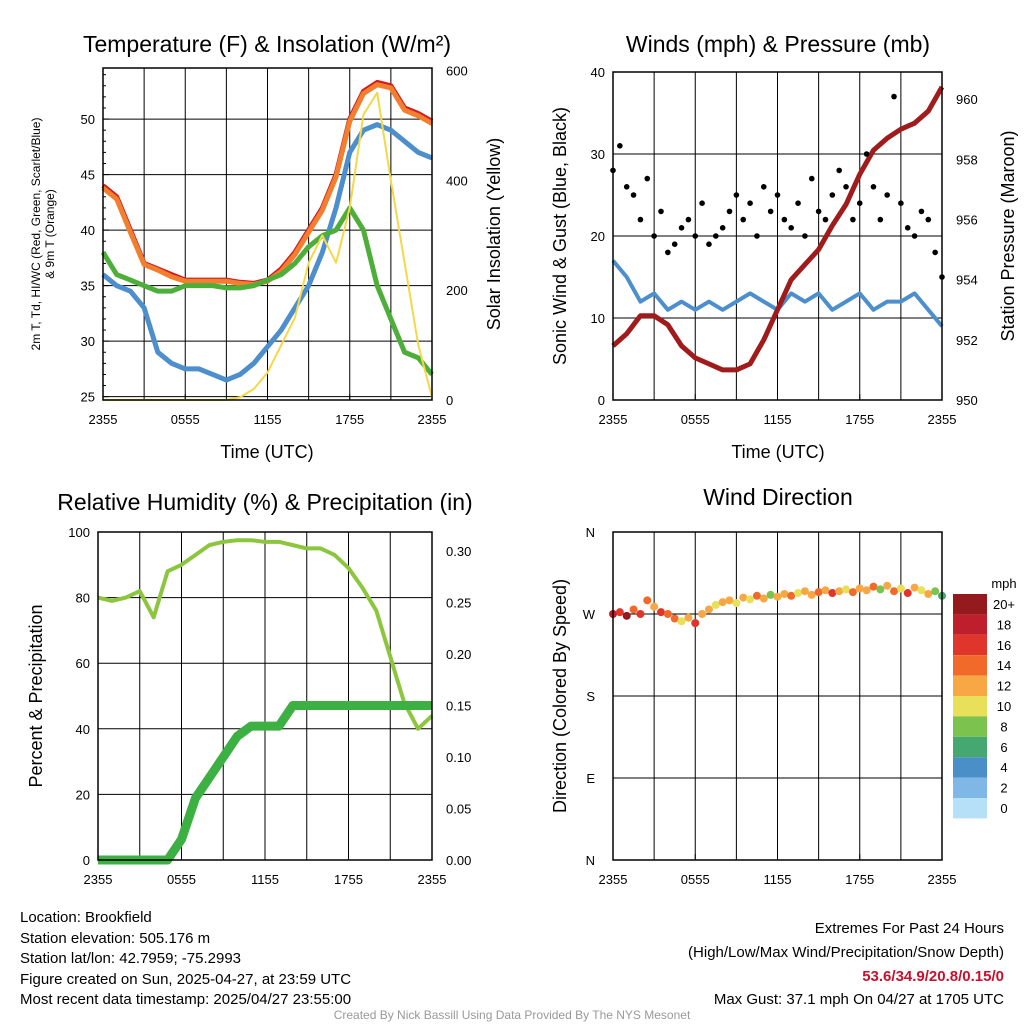 The height and width of the screenshot is (1024, 1024). Describe the element at coordinates (967, 340) in the screenshot. I see `y2-tick-label: 952` at that location.